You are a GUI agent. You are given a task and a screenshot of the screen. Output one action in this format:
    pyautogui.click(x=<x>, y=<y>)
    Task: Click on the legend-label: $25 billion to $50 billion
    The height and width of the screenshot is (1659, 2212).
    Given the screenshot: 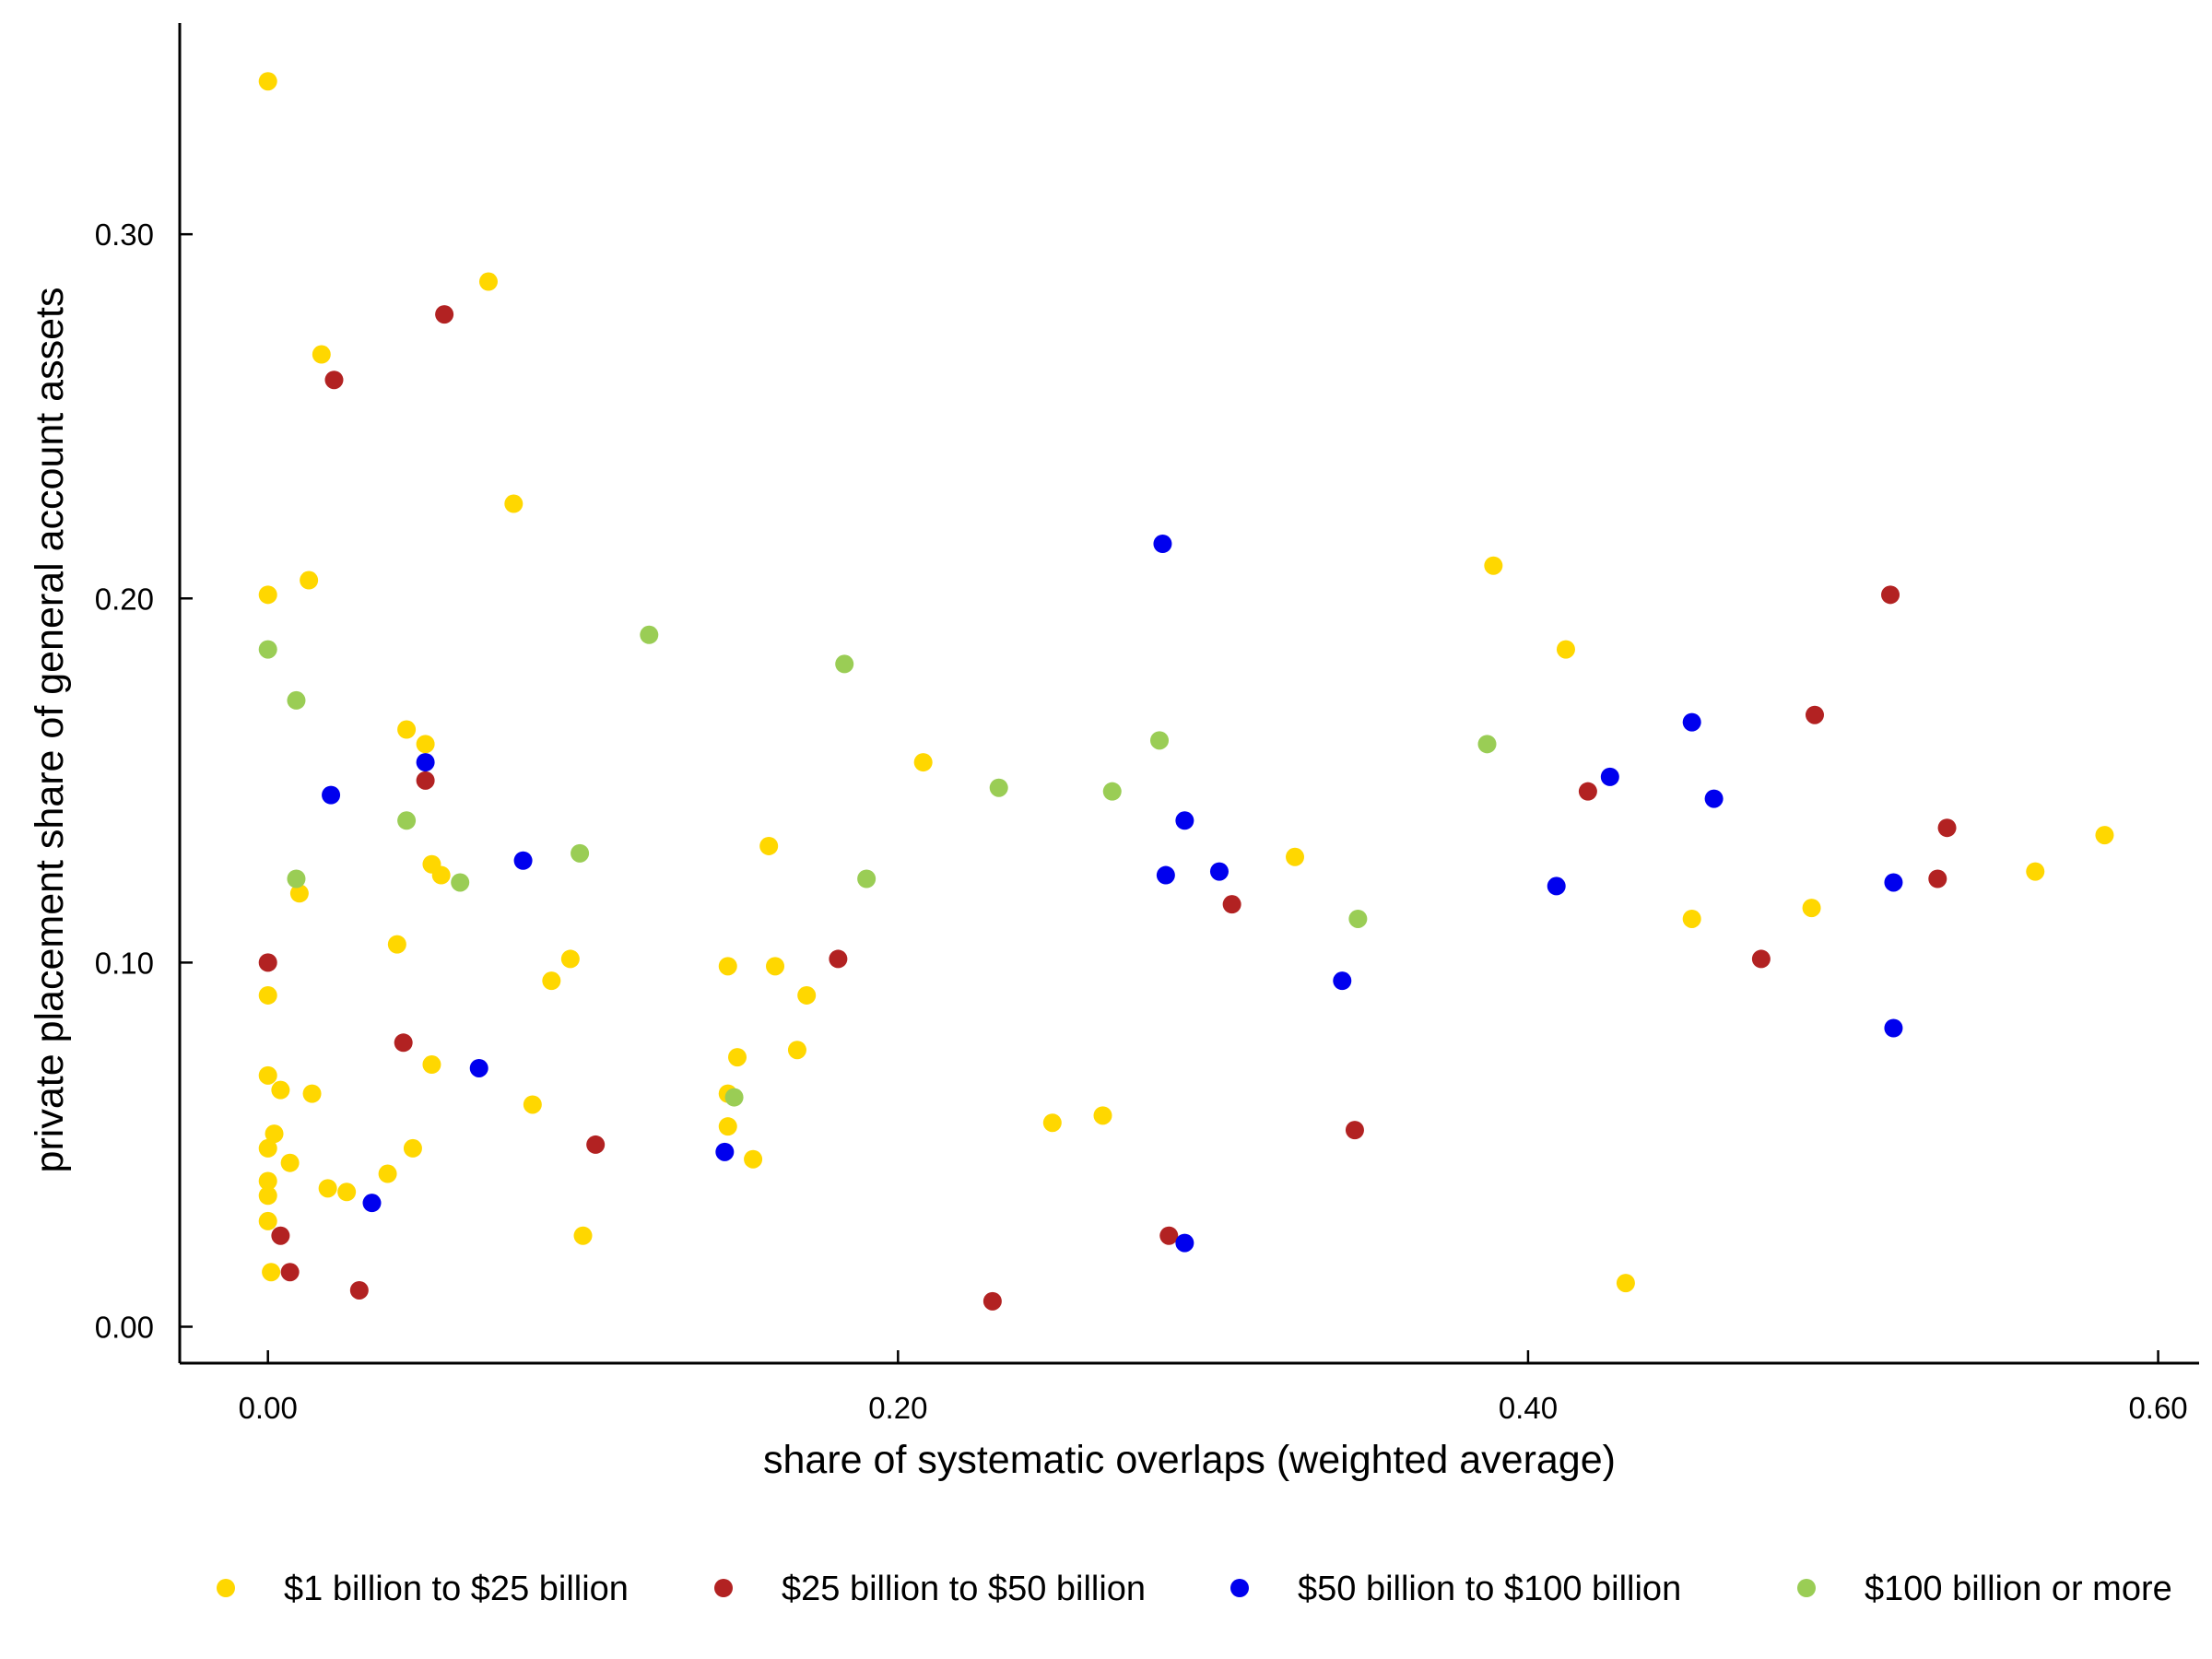 What is the action you would take?
    pyautogui.click(x=964, y=1589)
    